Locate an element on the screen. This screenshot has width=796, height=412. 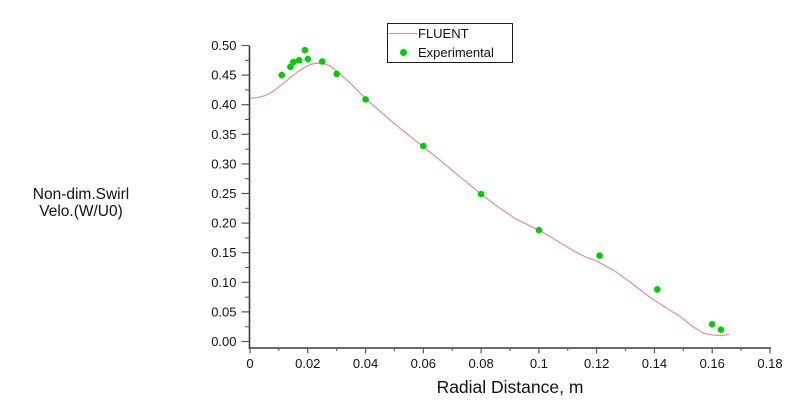
legend-item-experimental: Experimental is located at coordinates (450, 52).